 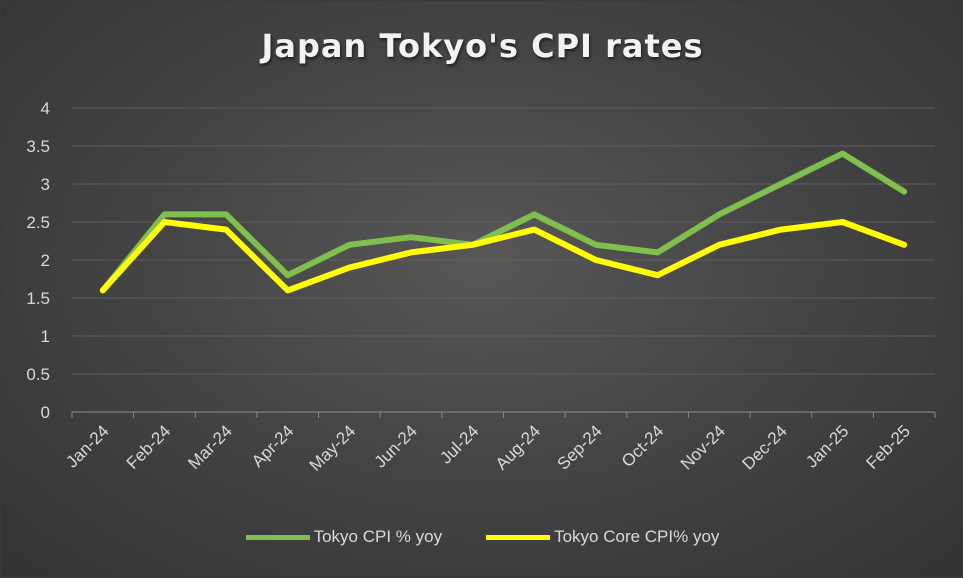 I want to click on y-tick-label: 4, so click(x=45, y=108).